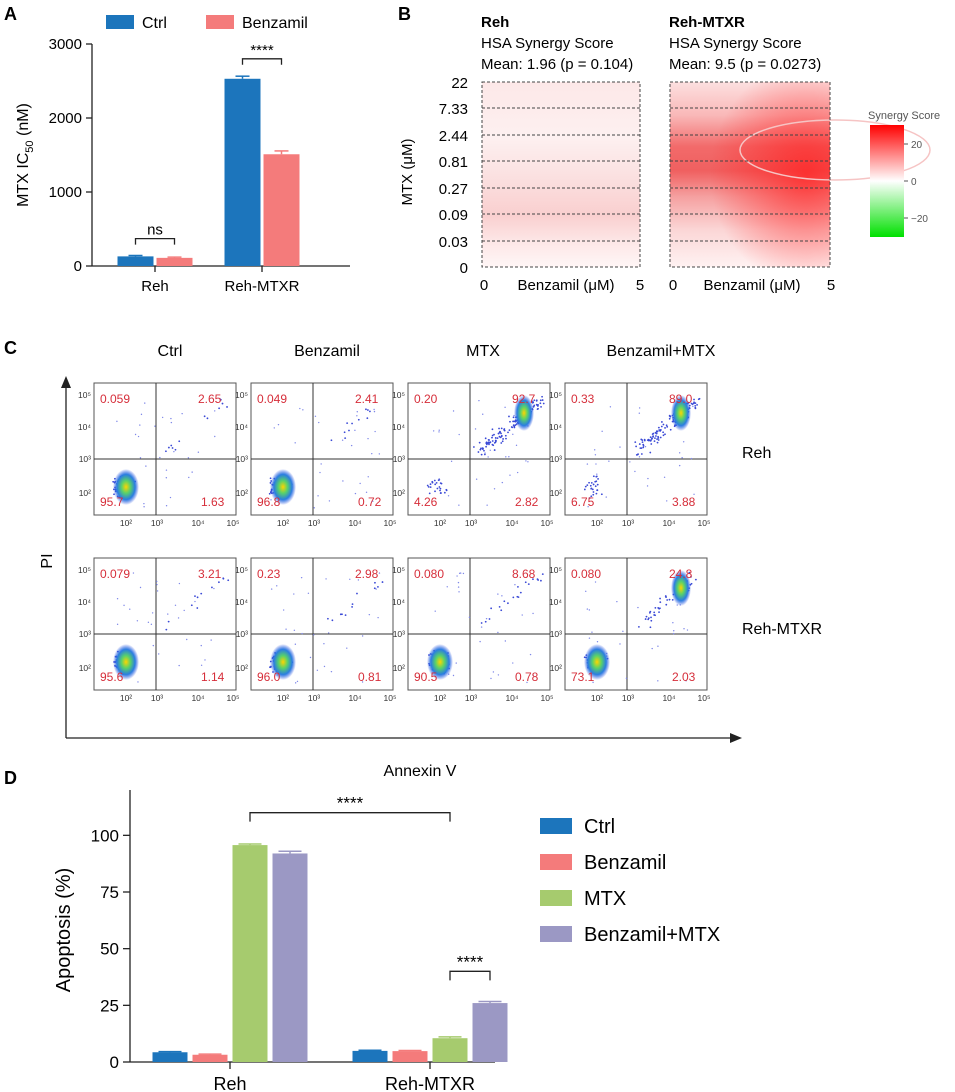 The height and width of the screenshot is (1092, 955). Describe the element at coordinates (547, 43) in the screenshot. I see `heatmap-reh-metric: HSA Synergy Score` at that location.